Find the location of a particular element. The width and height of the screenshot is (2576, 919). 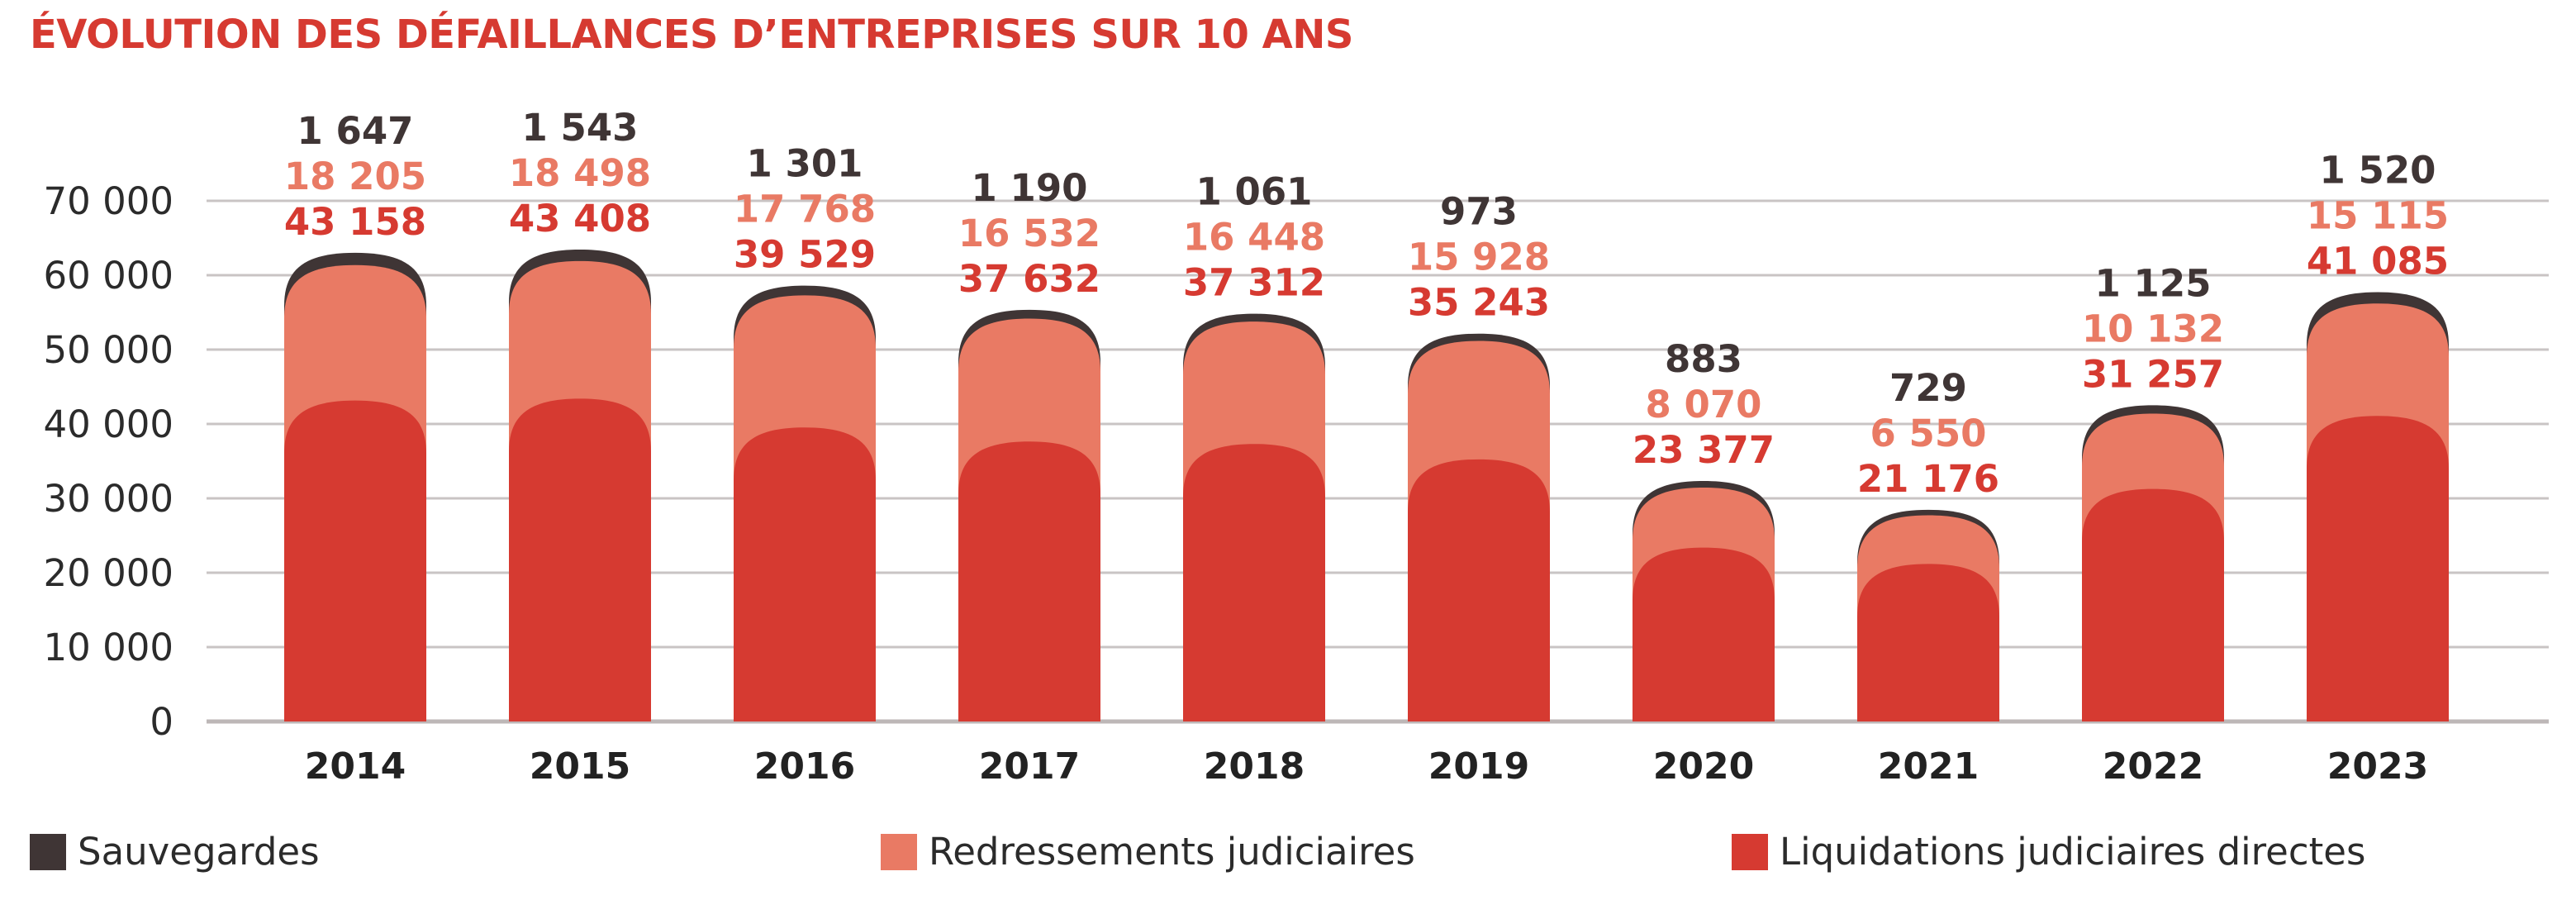

data-label-sauvegardes: 1 125 is located at coordinates (2153, 283).